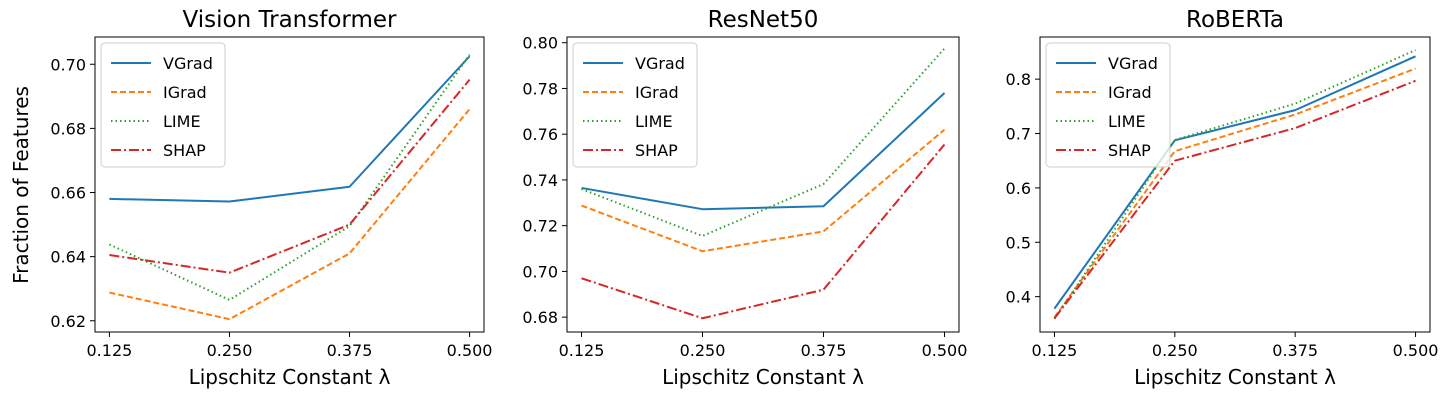 The image size is (1450, 400). I want to click on y-tick-label: 0.72, so click(540, 226).